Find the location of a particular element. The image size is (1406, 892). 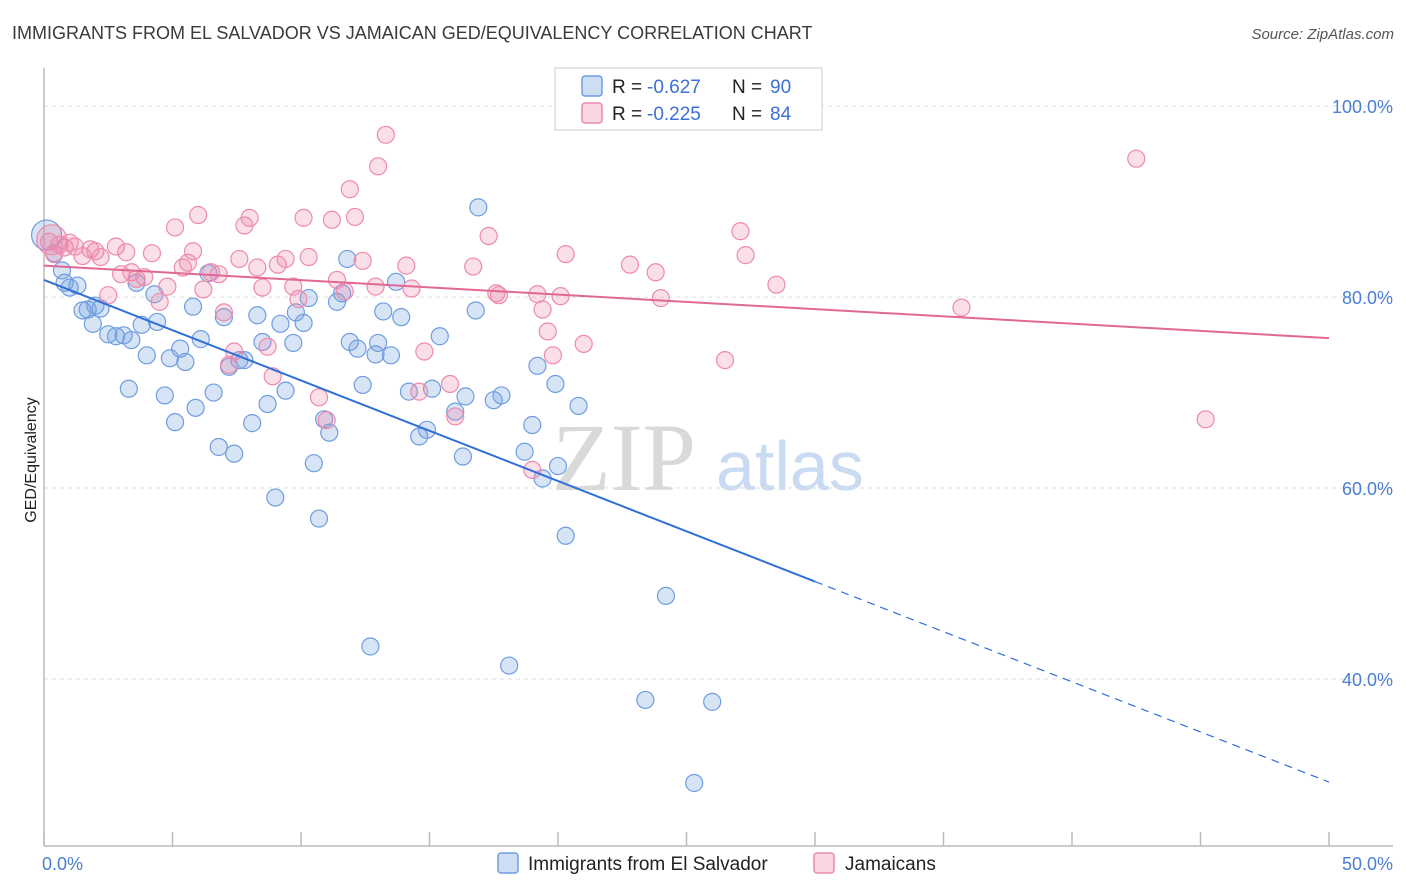

legend-swatch-el-salvador is located at coordinates (508, 863).